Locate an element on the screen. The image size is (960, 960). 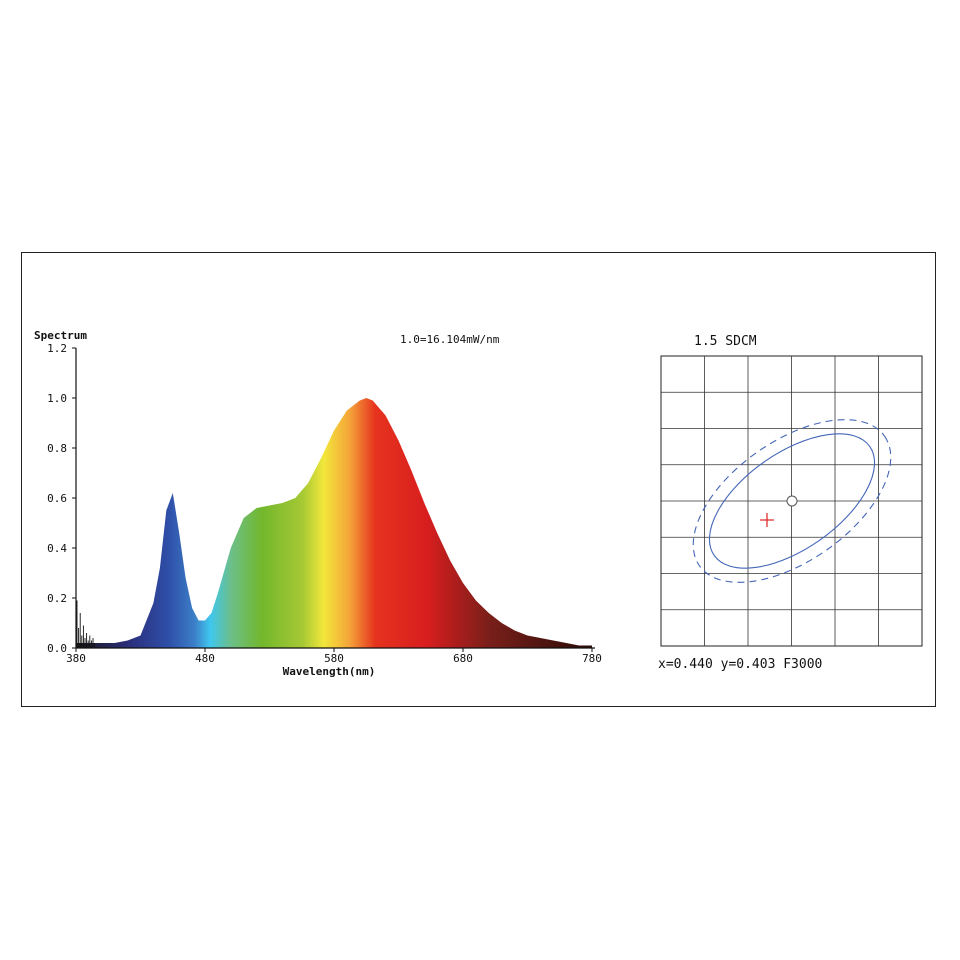
outer-sdcm-ellipse is located at coordinates (792, 501).